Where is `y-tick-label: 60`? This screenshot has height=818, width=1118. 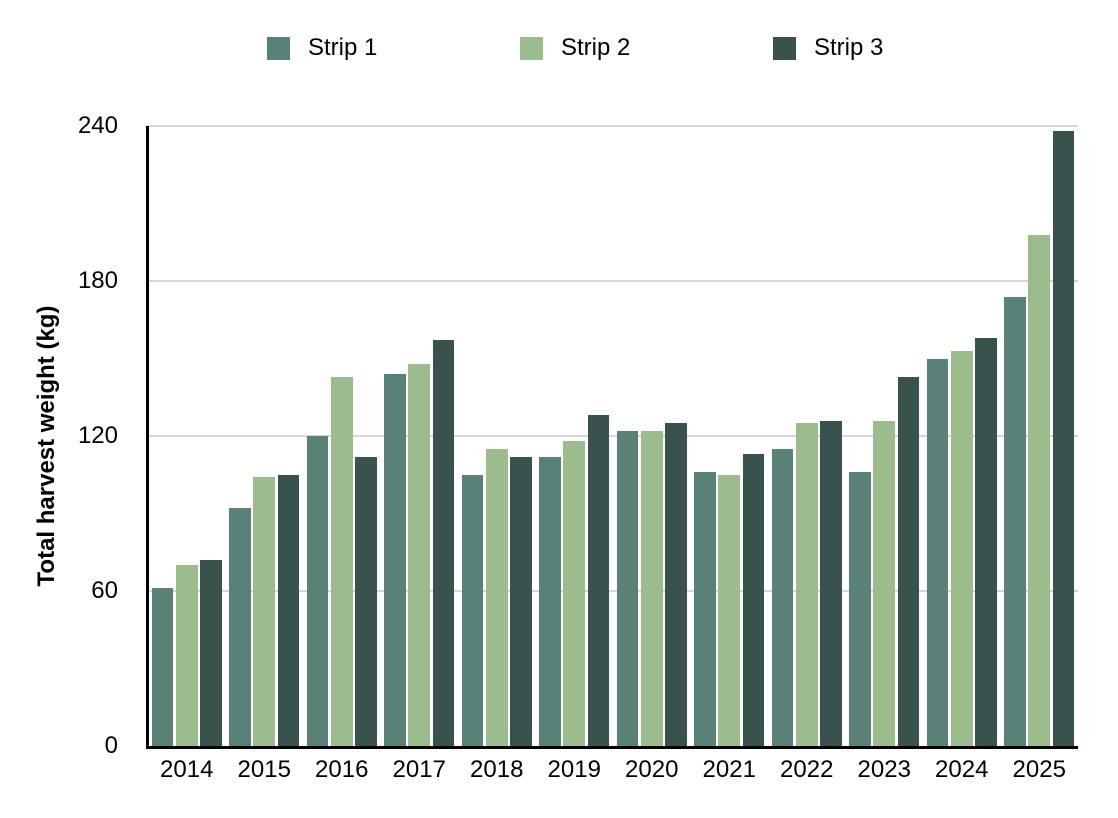 y-tick-label: 60 is located at coordinates (104, 590).